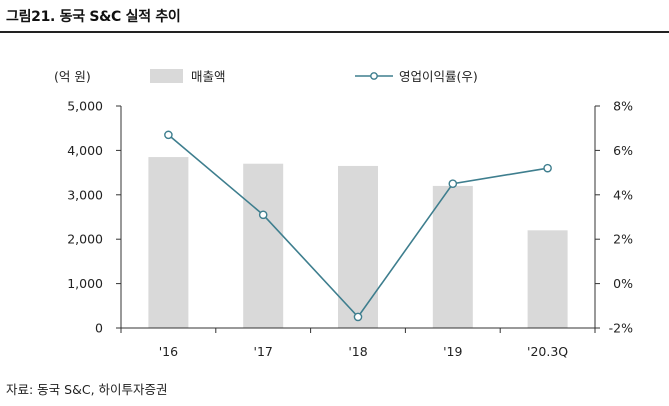  What do you see at coordinates (263, 351) in the screenshot?
I see `x-tick-label-1: '17` at bounding box center [263, 351].